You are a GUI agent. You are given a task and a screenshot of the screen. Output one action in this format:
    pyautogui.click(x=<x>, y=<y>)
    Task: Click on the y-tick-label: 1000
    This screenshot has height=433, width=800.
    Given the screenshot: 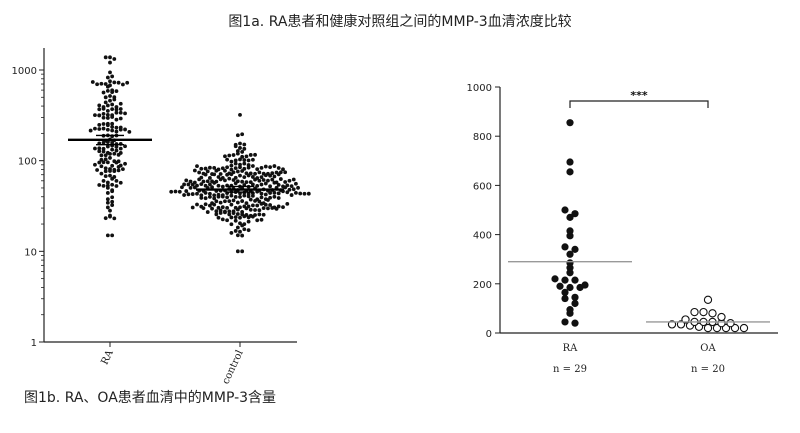 What is the action you would take?
    pyautogui.click(x=479, y=88)
    